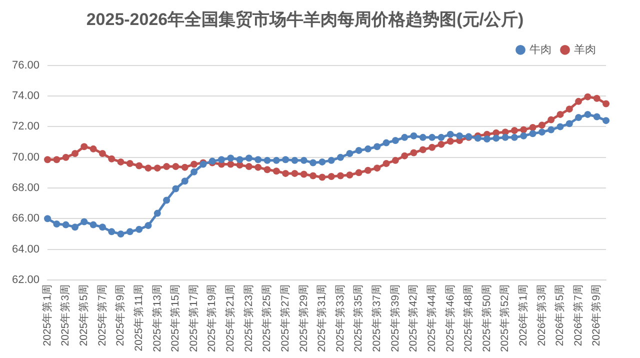 The height and width of the screenshot is (358, 640). What do you see at coordinates (176, 318) in the screenshot?
I see `x-tick-label: 2025年第15周` at bounding box center [176, 318].